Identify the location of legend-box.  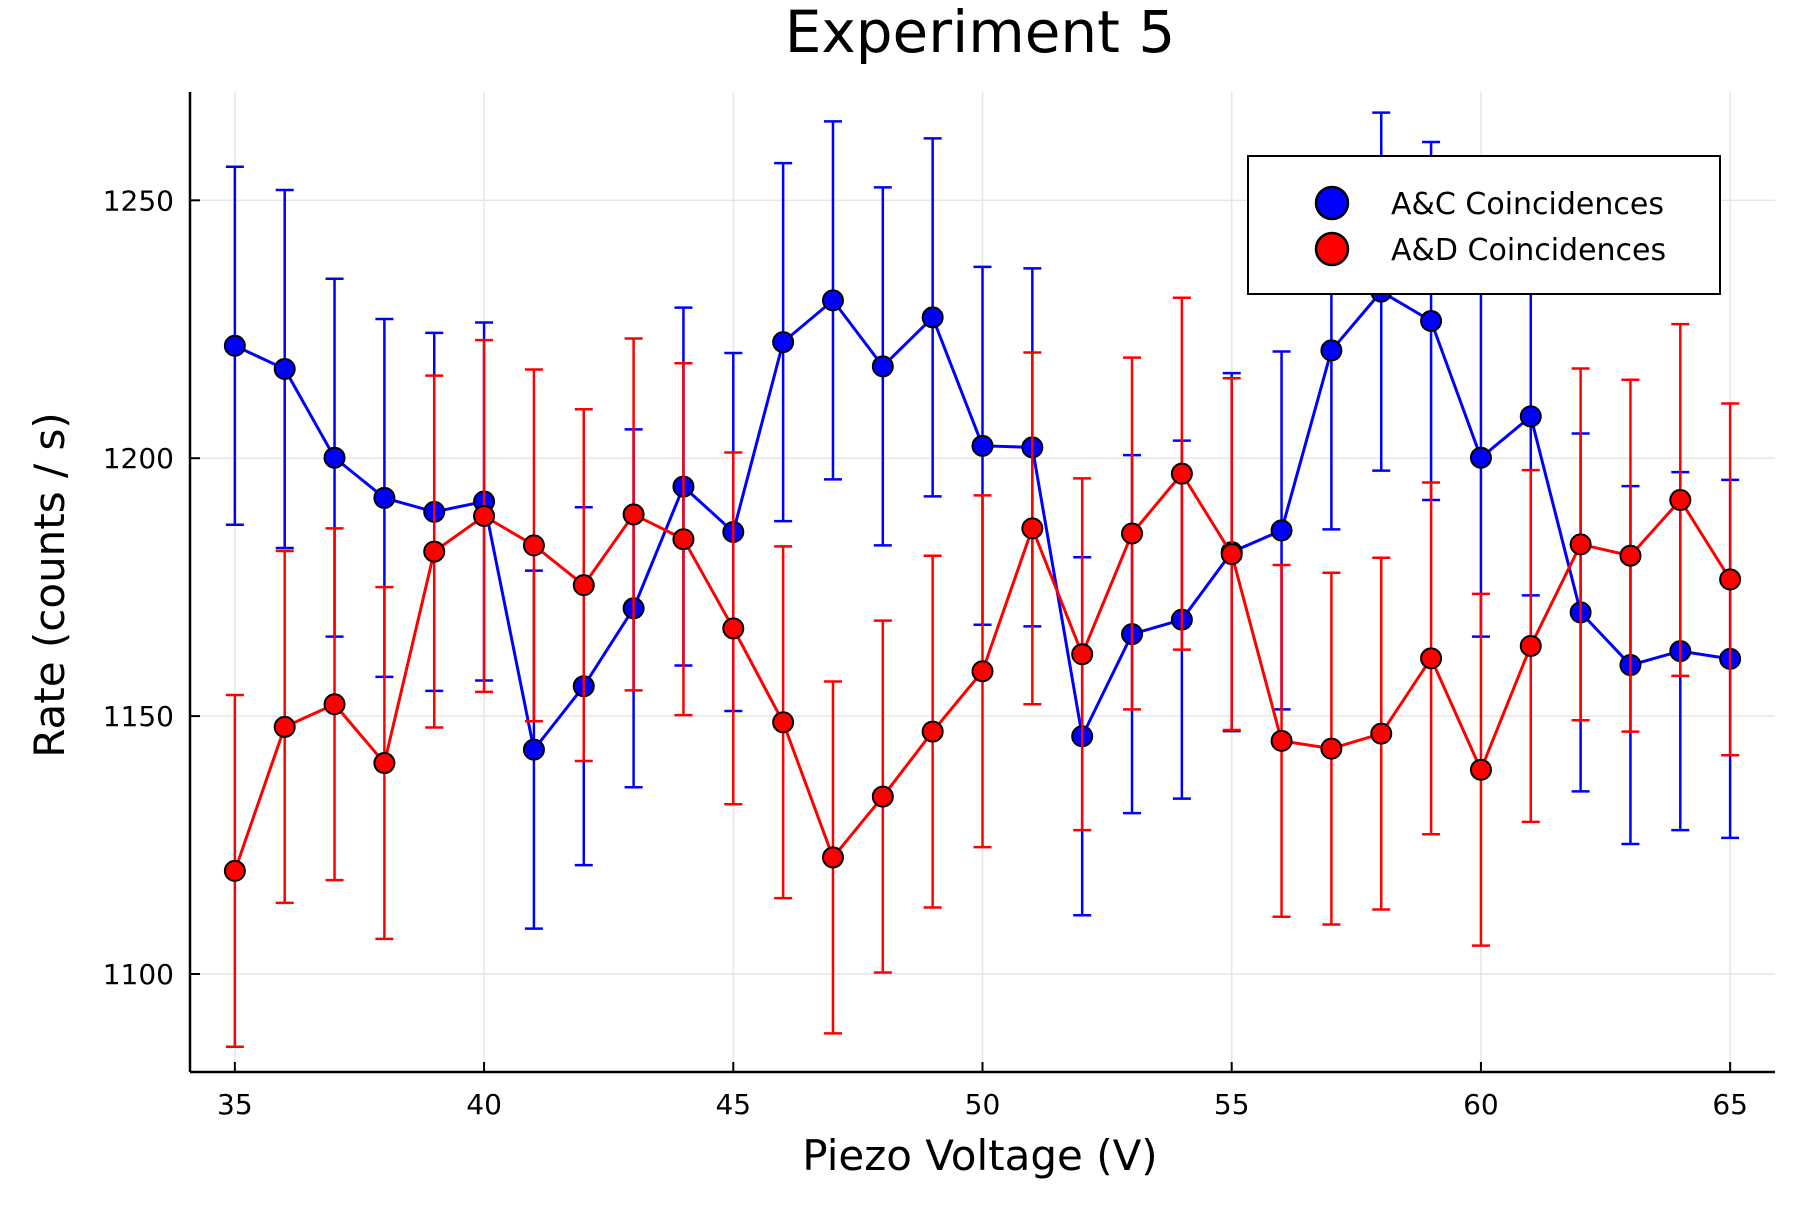
(1484, 225).